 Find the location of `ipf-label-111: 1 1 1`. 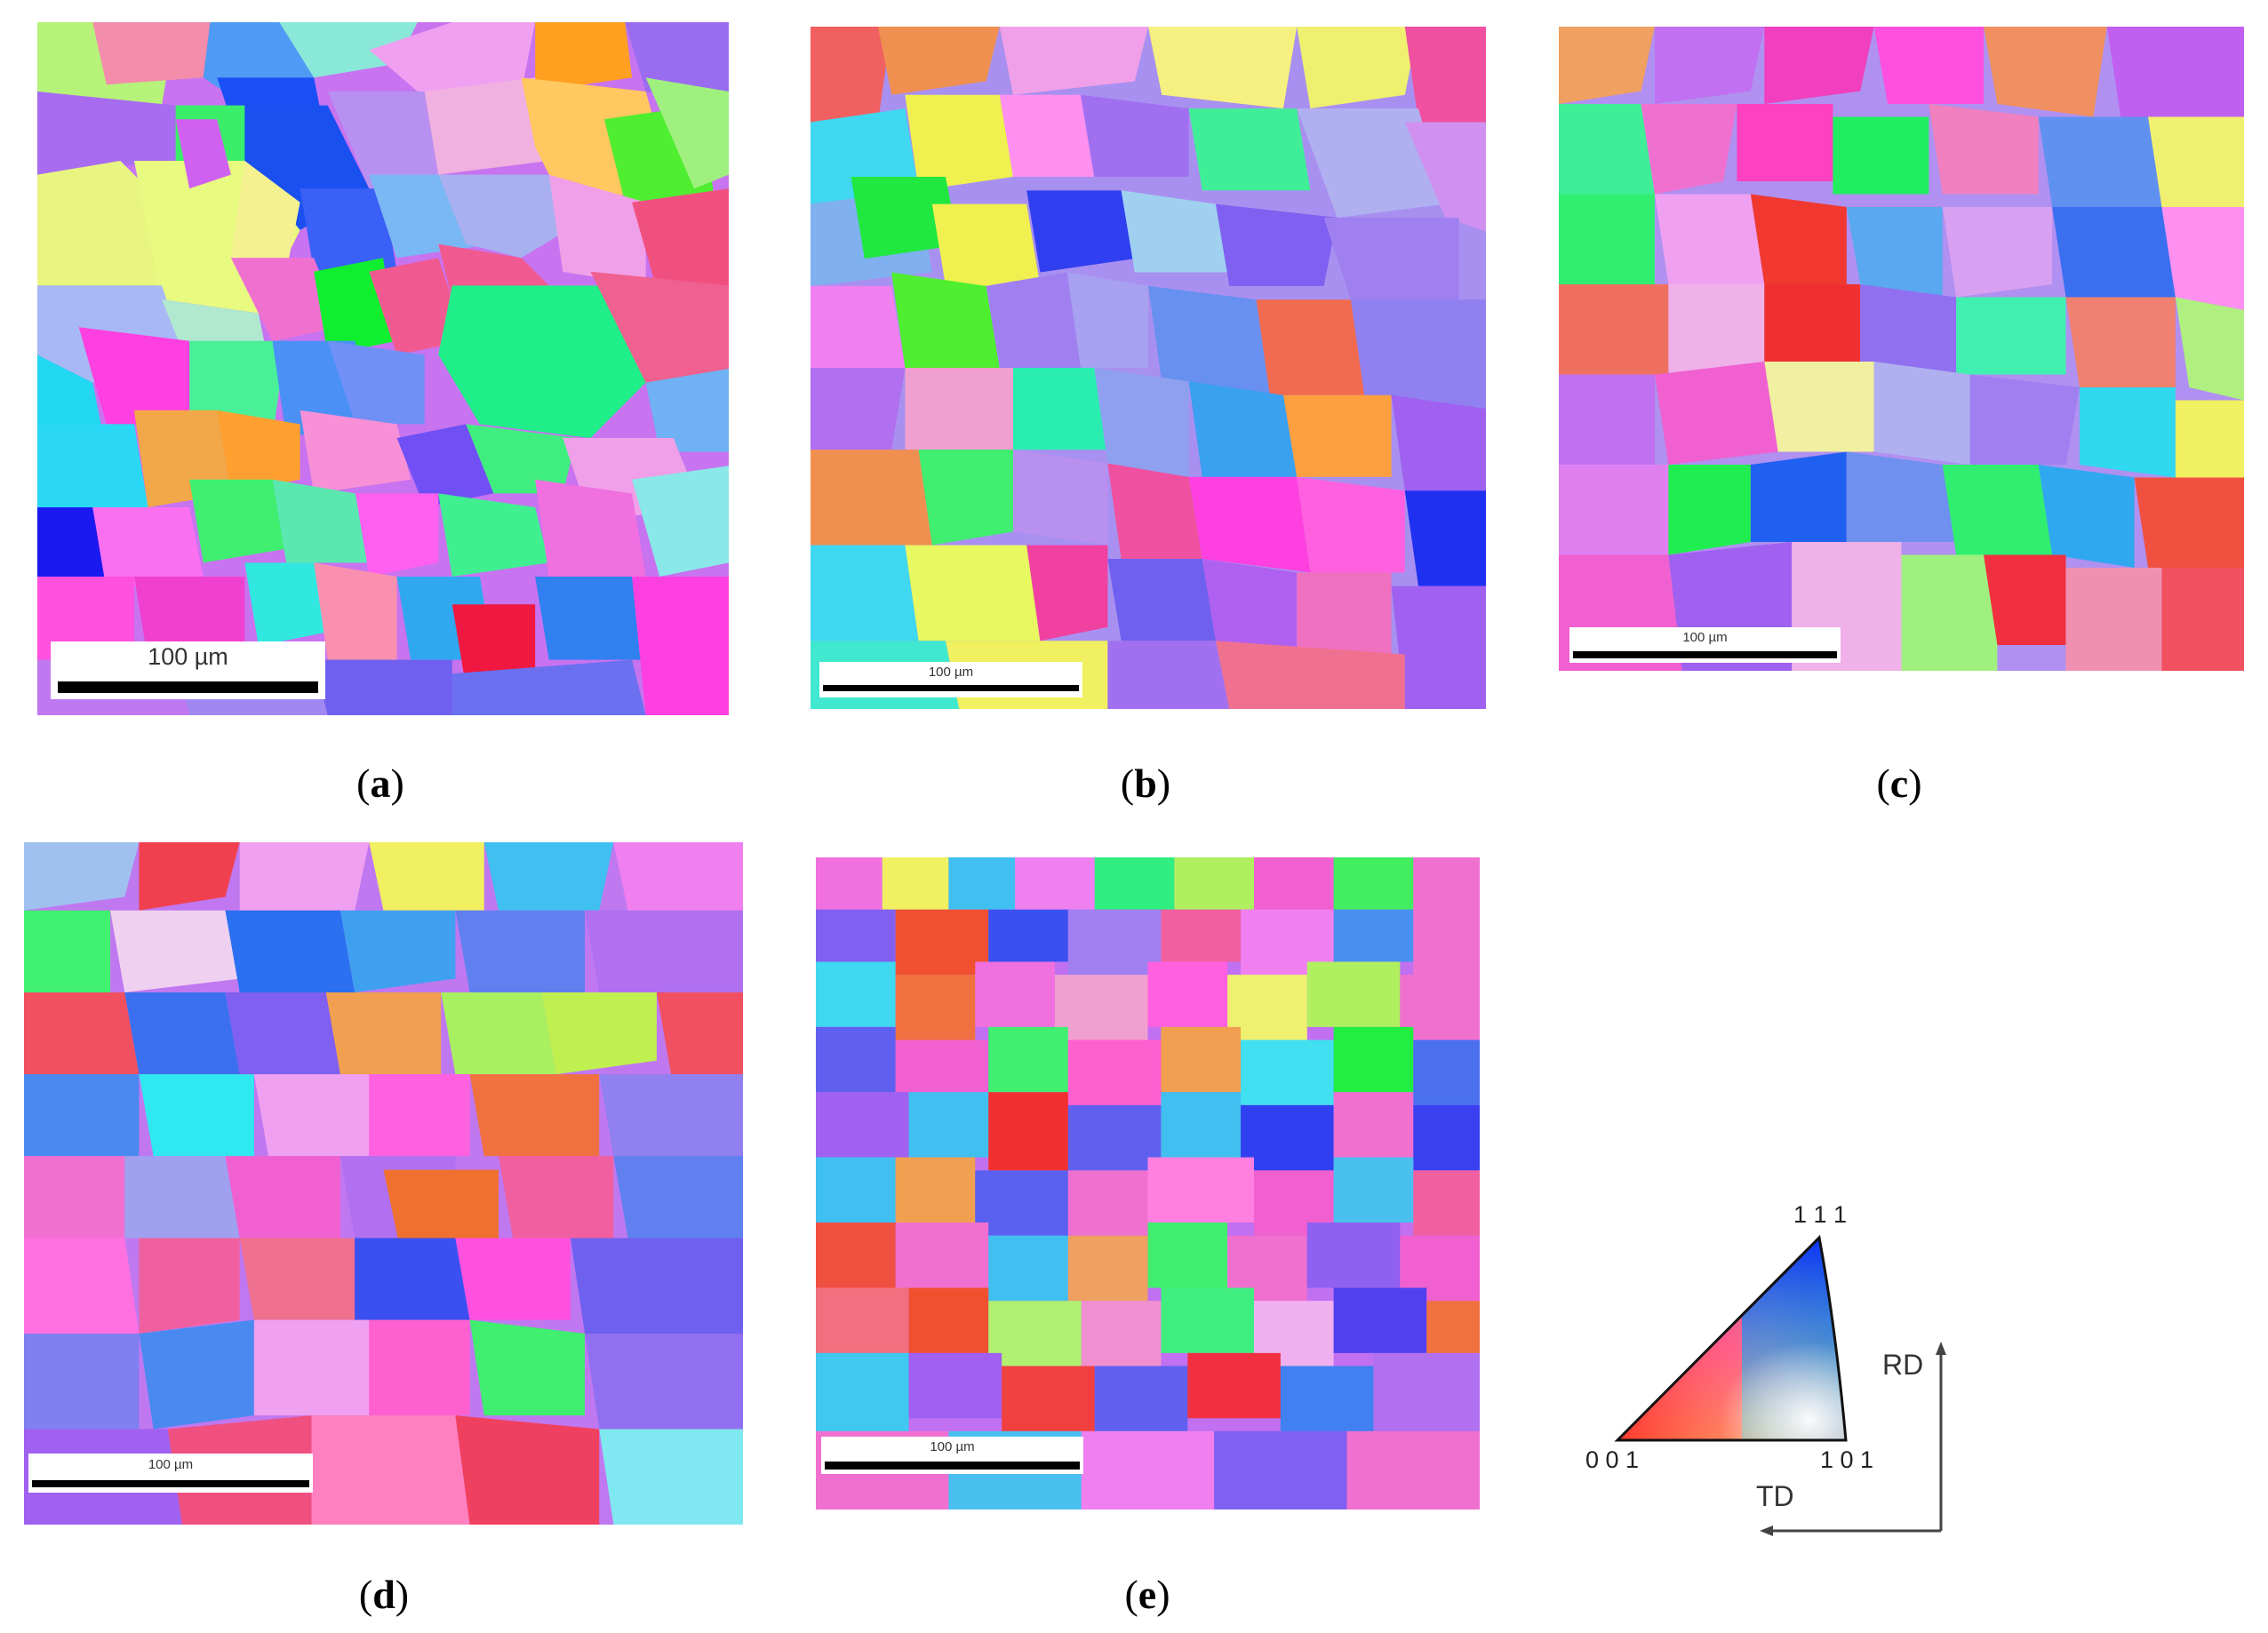

ipf-label-111: 1 1 1 is located at coordinates (1821, 1215).